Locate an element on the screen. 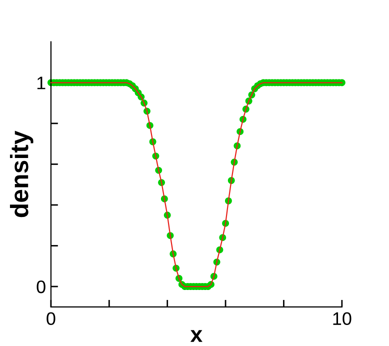  x-axis-title: x is located at coordinates (196, 336).